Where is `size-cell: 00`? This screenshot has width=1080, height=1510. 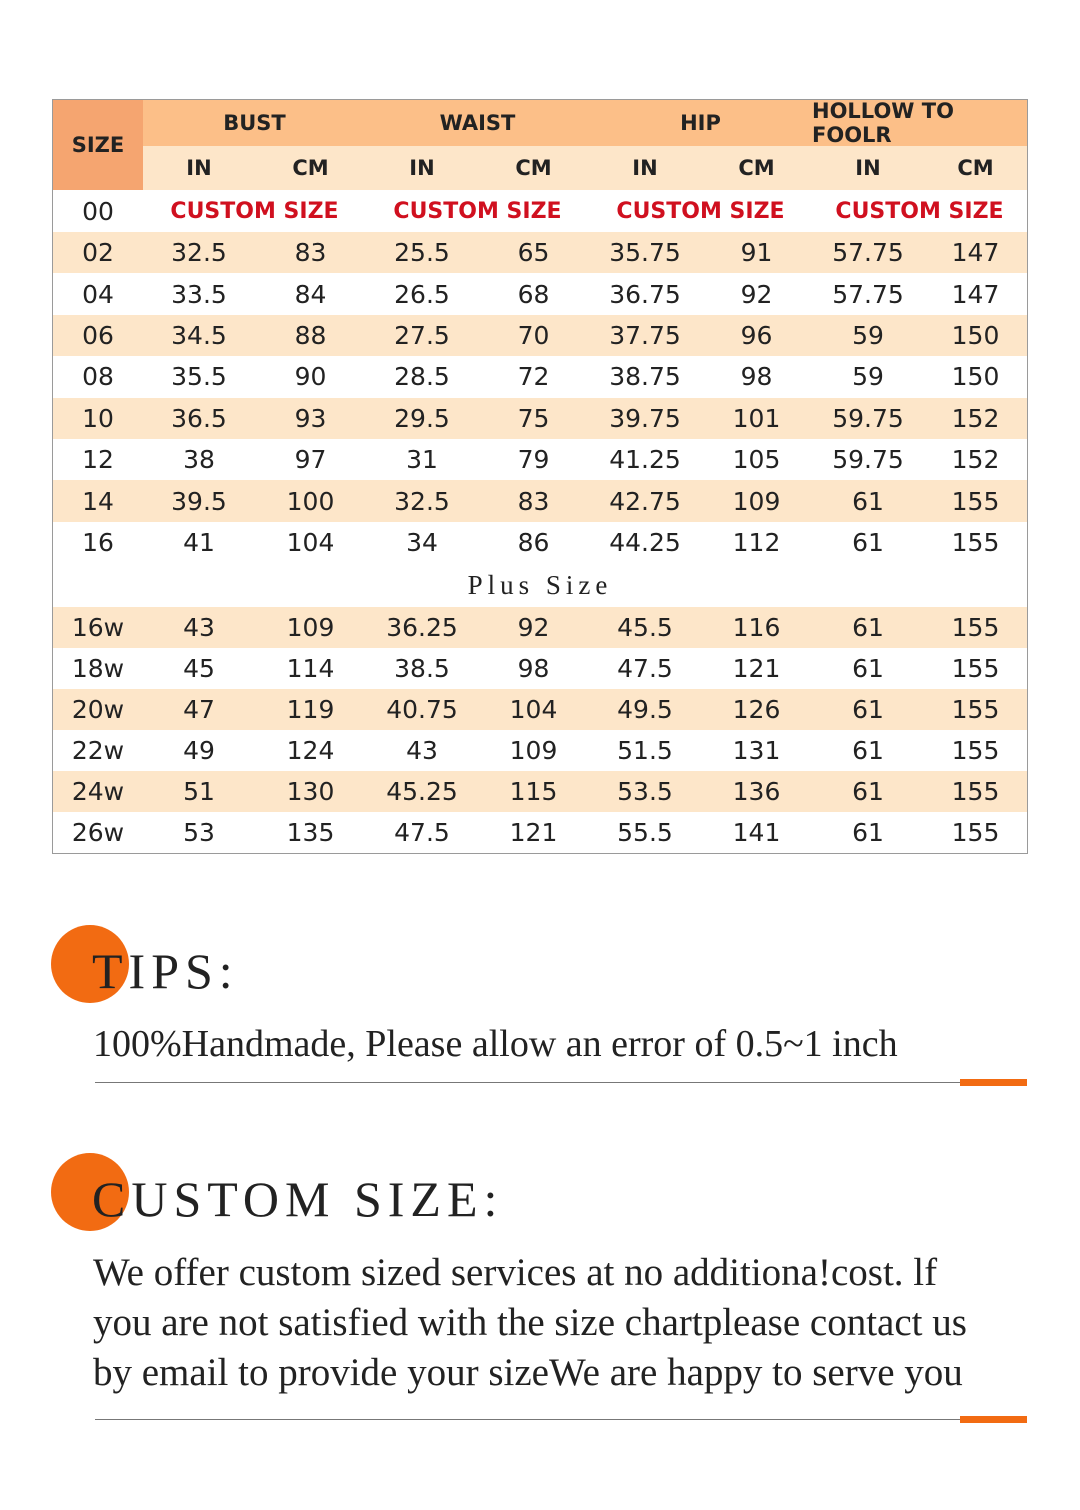 size-cell: 00 is located at coordinates (98, 211).